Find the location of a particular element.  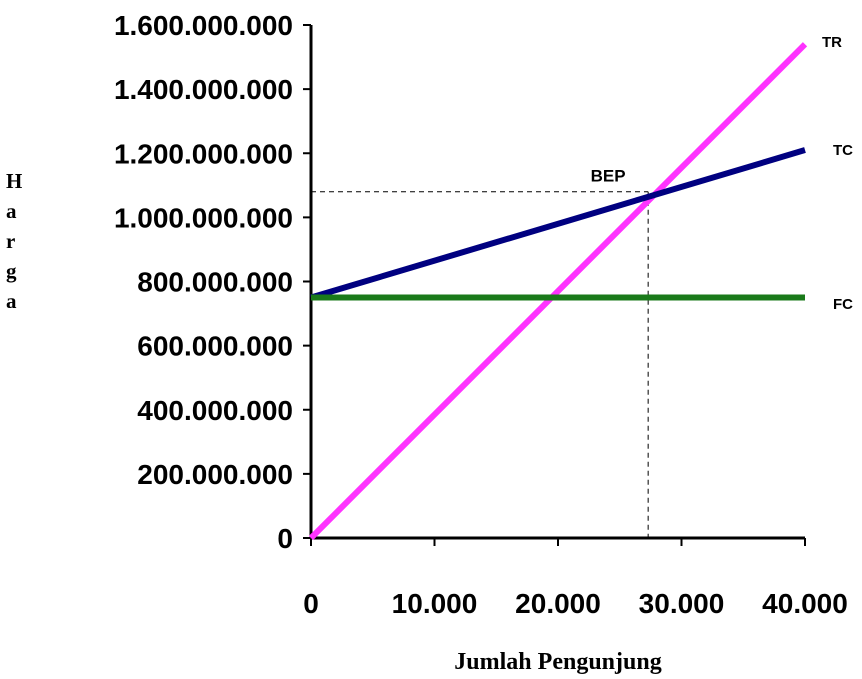

x-tick-label: 10.000 is located at coordinates (435, 603).